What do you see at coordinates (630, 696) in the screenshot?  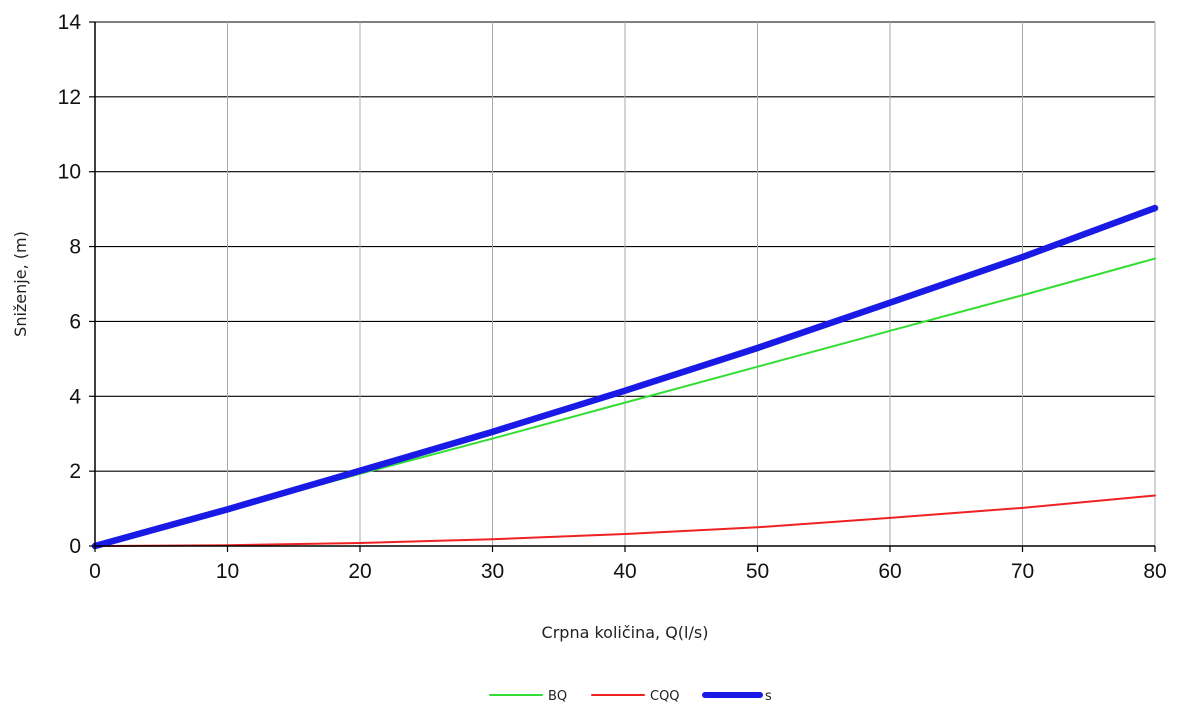 I see `legend: BQ CQQ s` at bounding box center [630, 696].